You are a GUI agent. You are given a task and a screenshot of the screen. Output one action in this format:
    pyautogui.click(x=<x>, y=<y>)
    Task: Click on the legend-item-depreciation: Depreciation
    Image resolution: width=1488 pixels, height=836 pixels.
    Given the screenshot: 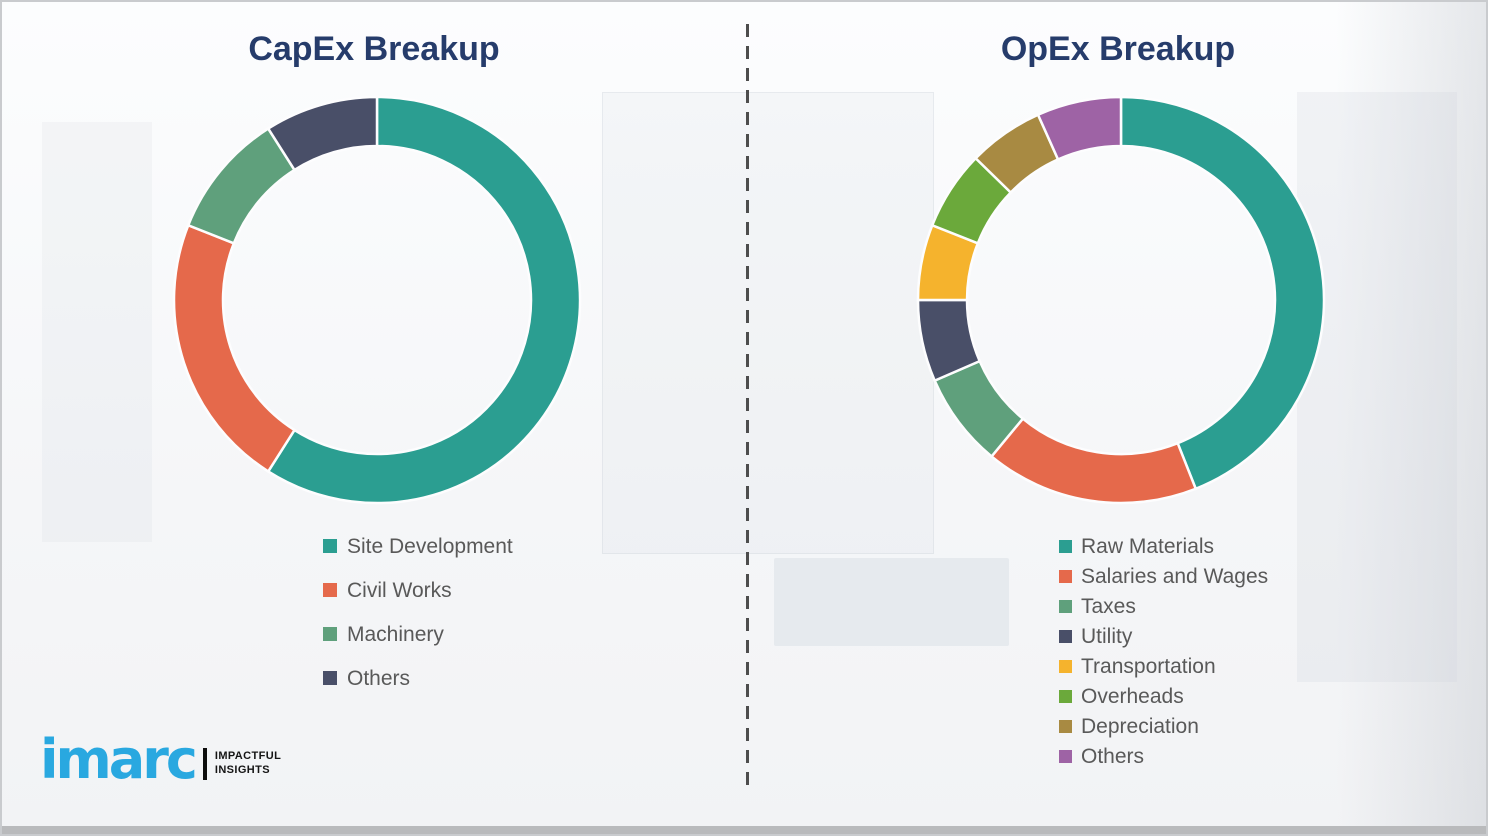 What is the action you would take?
    pyautogui.click(x=1163, y=726)
    